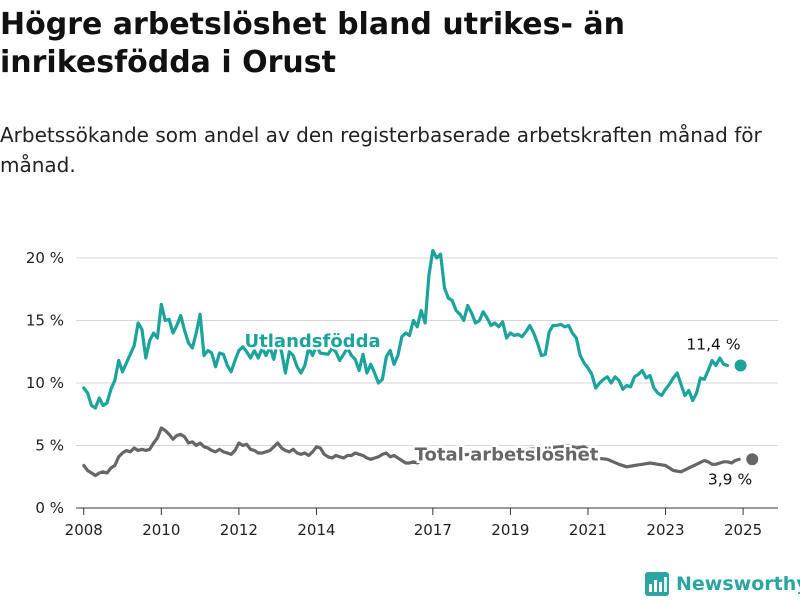  Describe the element at coordinates (49, 508) in the screenshot. I see `y-tick-label: 0 %` at that location.